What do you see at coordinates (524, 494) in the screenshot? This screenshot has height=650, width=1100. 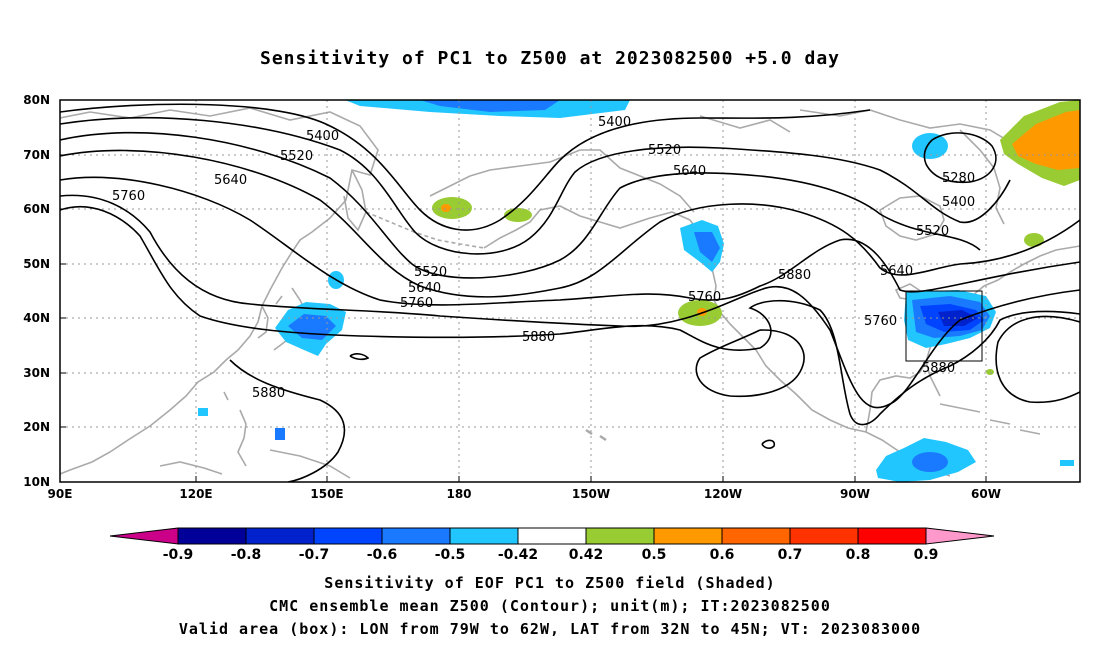 I see `longitude-labels: 90E 120E 150E 180 150W 120W 90W 60W` at bounding box center [524, 494].